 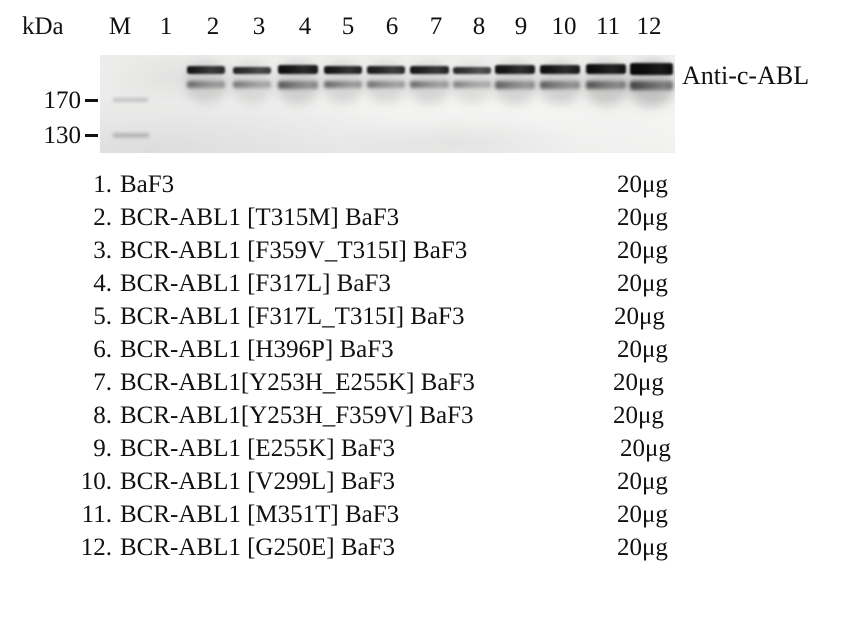 What do you see at coordinates (102, 382) in the screenshot?
I see `legend-index: 7.` at bounding box center [102, 382].